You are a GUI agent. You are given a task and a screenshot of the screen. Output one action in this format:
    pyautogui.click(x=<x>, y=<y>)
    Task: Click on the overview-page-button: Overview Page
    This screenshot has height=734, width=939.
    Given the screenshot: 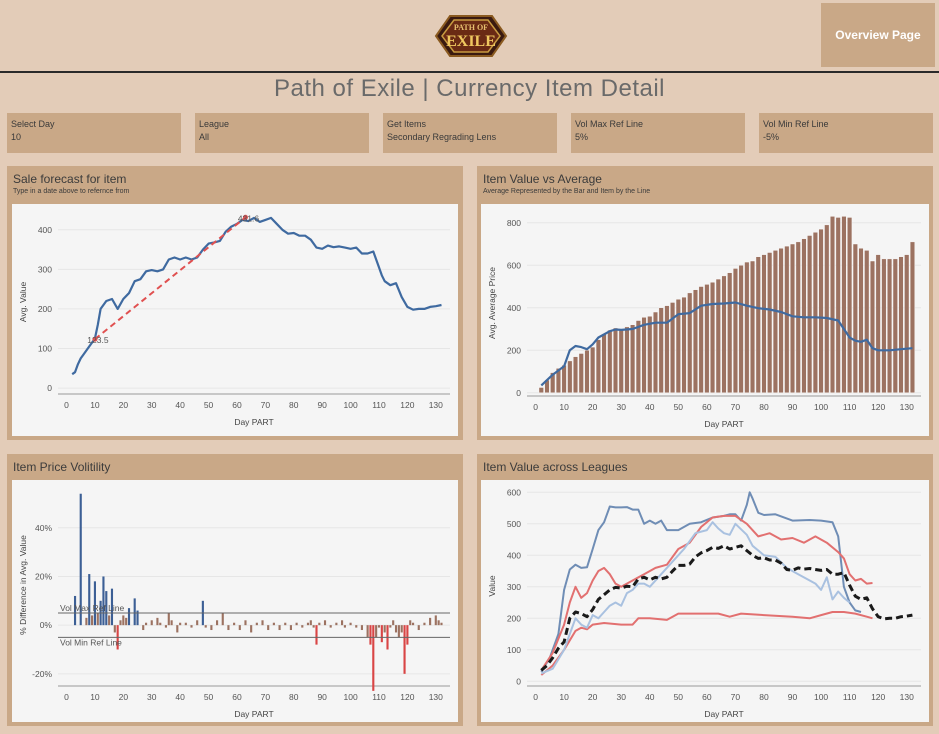 What is the action you would take?
    pyautogui.click(x=878, y=35)
    